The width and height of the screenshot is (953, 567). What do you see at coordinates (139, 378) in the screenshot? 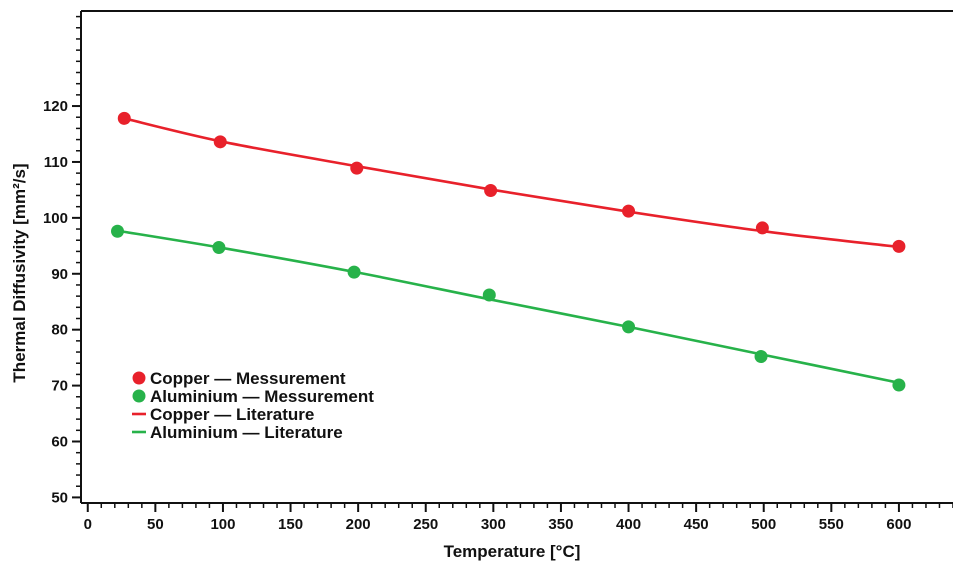
I see `legend-swatch-copper-messurement` at bounding box center [139, 378].